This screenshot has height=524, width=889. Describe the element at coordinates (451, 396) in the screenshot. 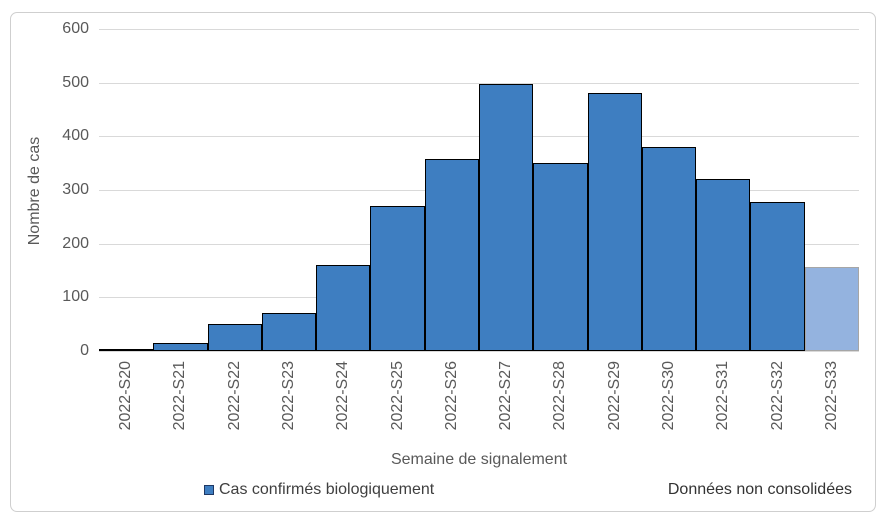

I see `x-tick-label: 2022-S26` at that location.